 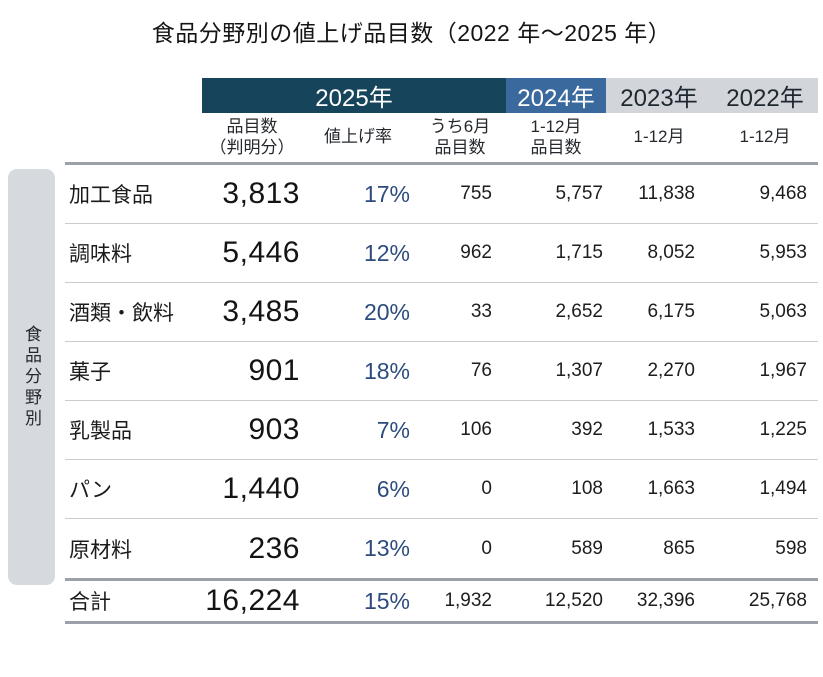 I want to click on row-2022: 5,063, so click(x=783, y=311).